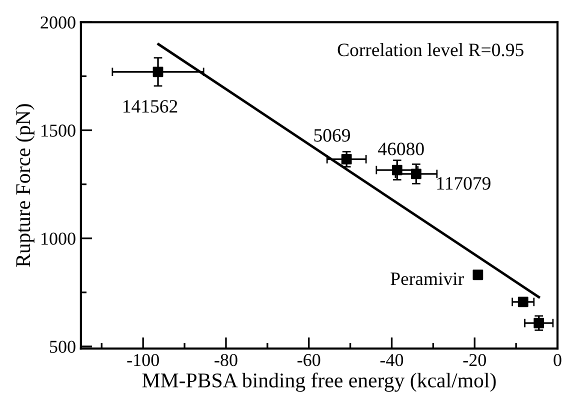 This screenshot has height=403, width=562. I want to click on annotation: 5069, so click(332, 135).